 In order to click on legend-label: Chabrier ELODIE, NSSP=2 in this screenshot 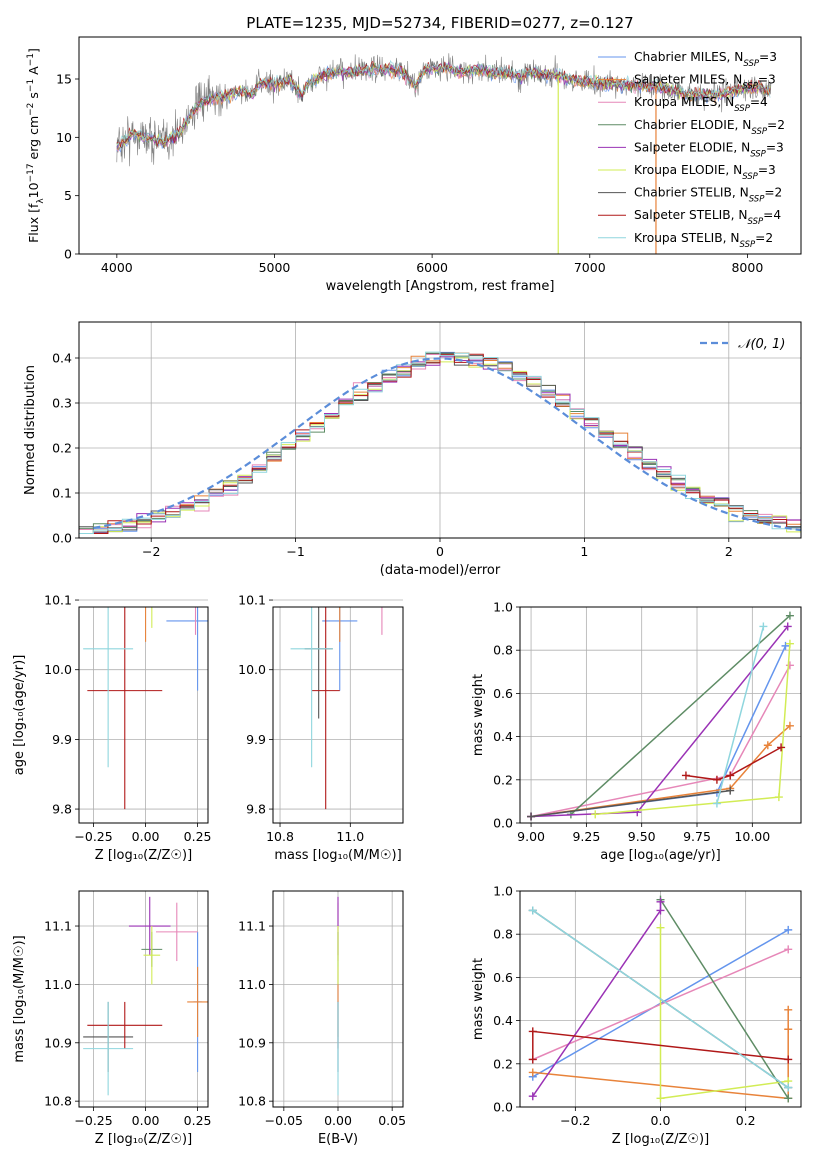, I will do `click(709, 127)`.